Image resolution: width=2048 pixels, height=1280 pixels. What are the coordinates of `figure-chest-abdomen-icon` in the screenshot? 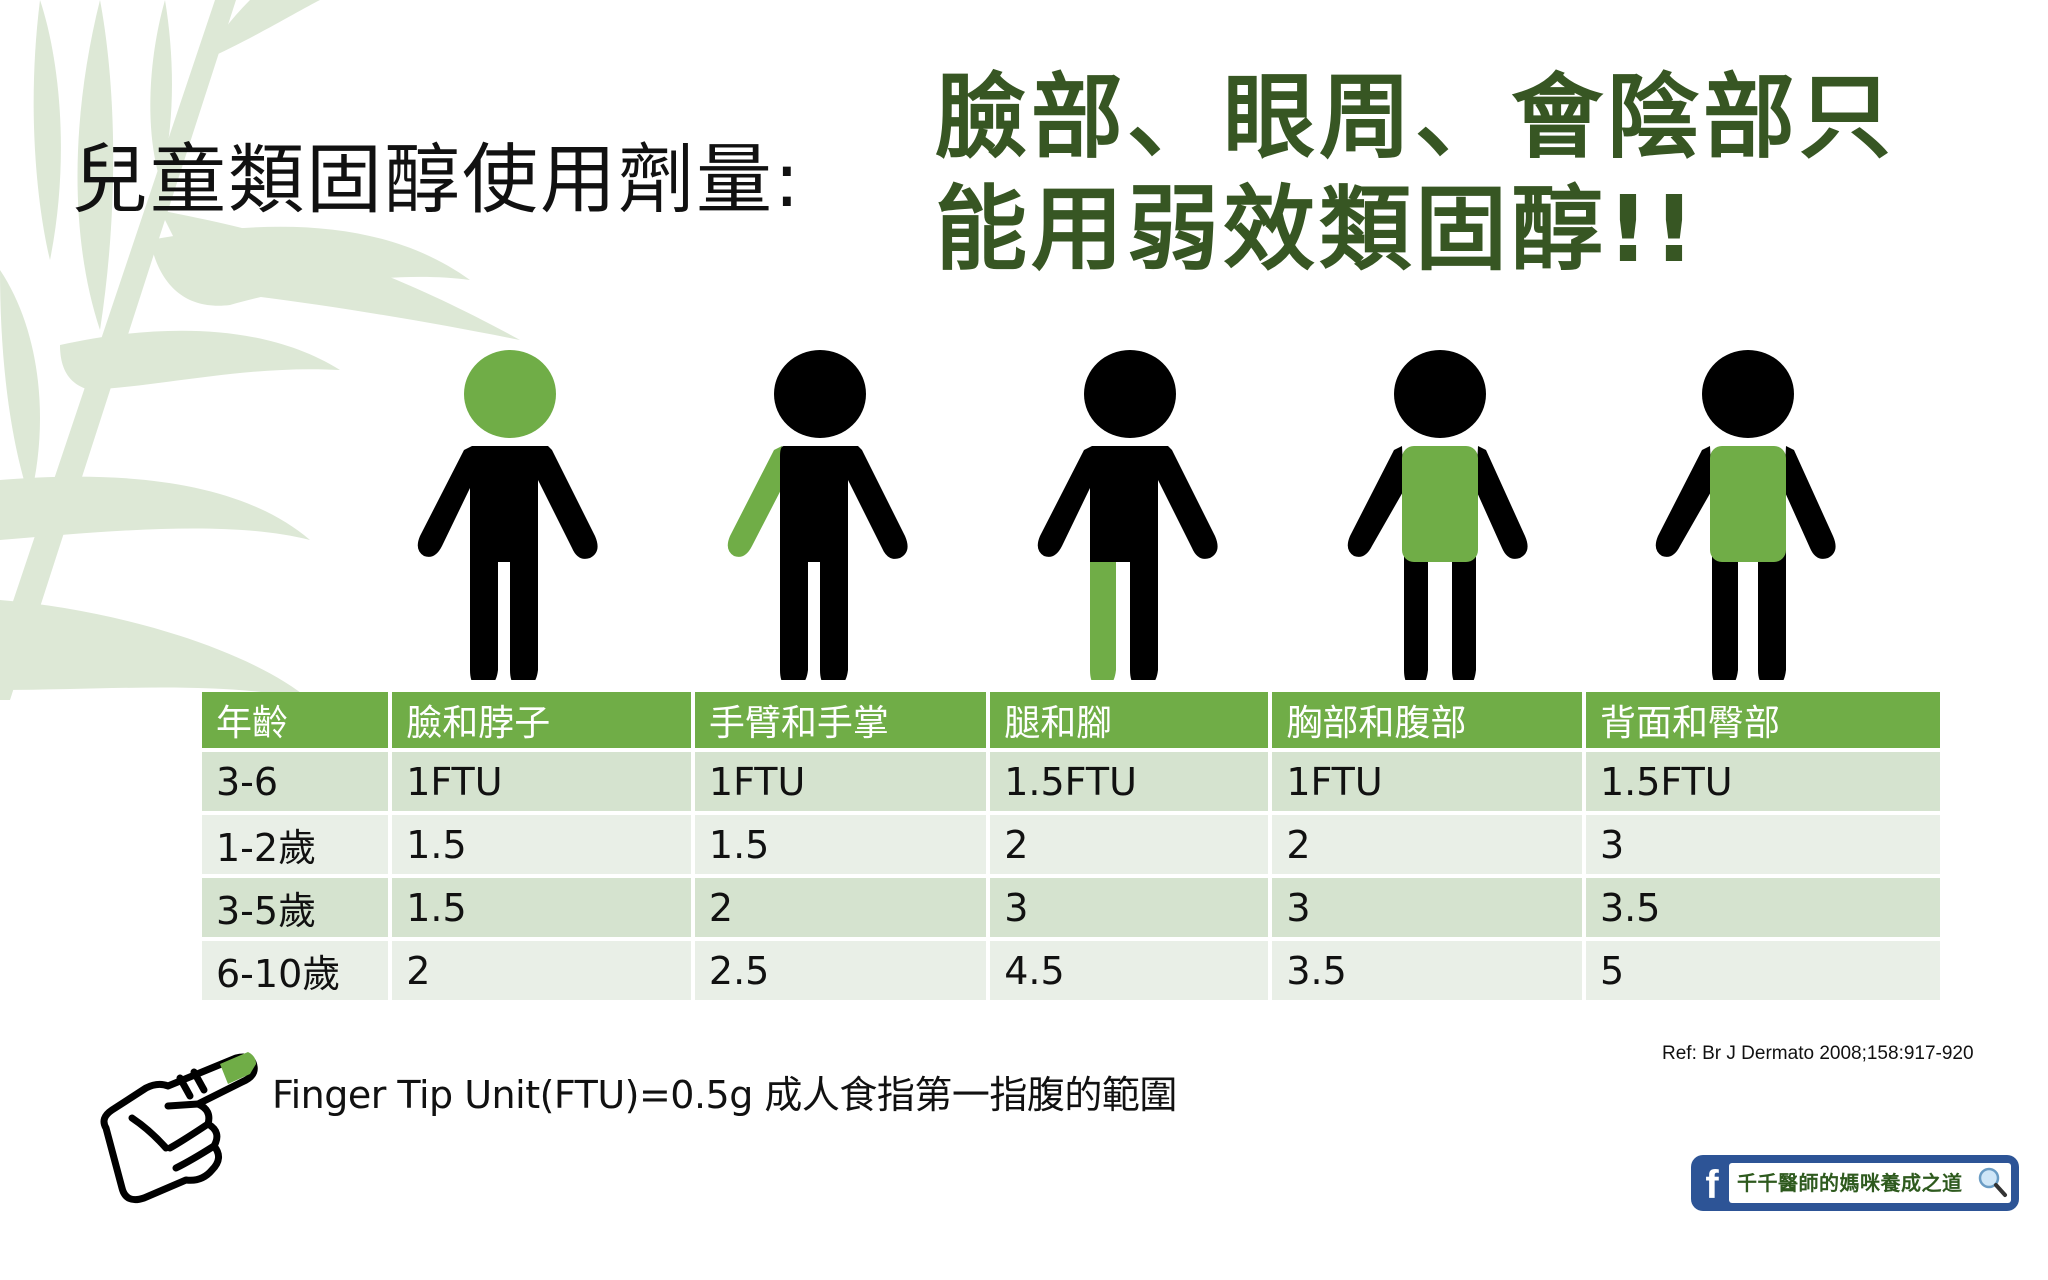 It's located at (1440, 510).